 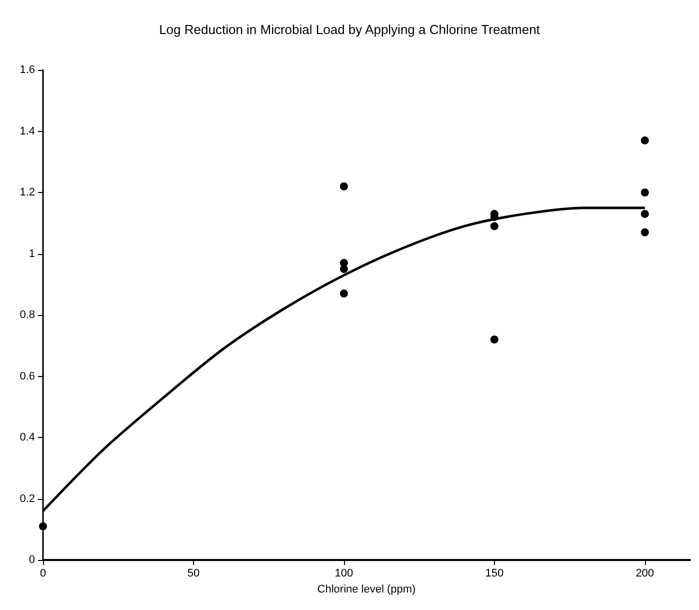 What do you see at coordinates (27, 315) in the screenshot?
I see `y-tick-label: 0.8` at bounding box center [27, 315].